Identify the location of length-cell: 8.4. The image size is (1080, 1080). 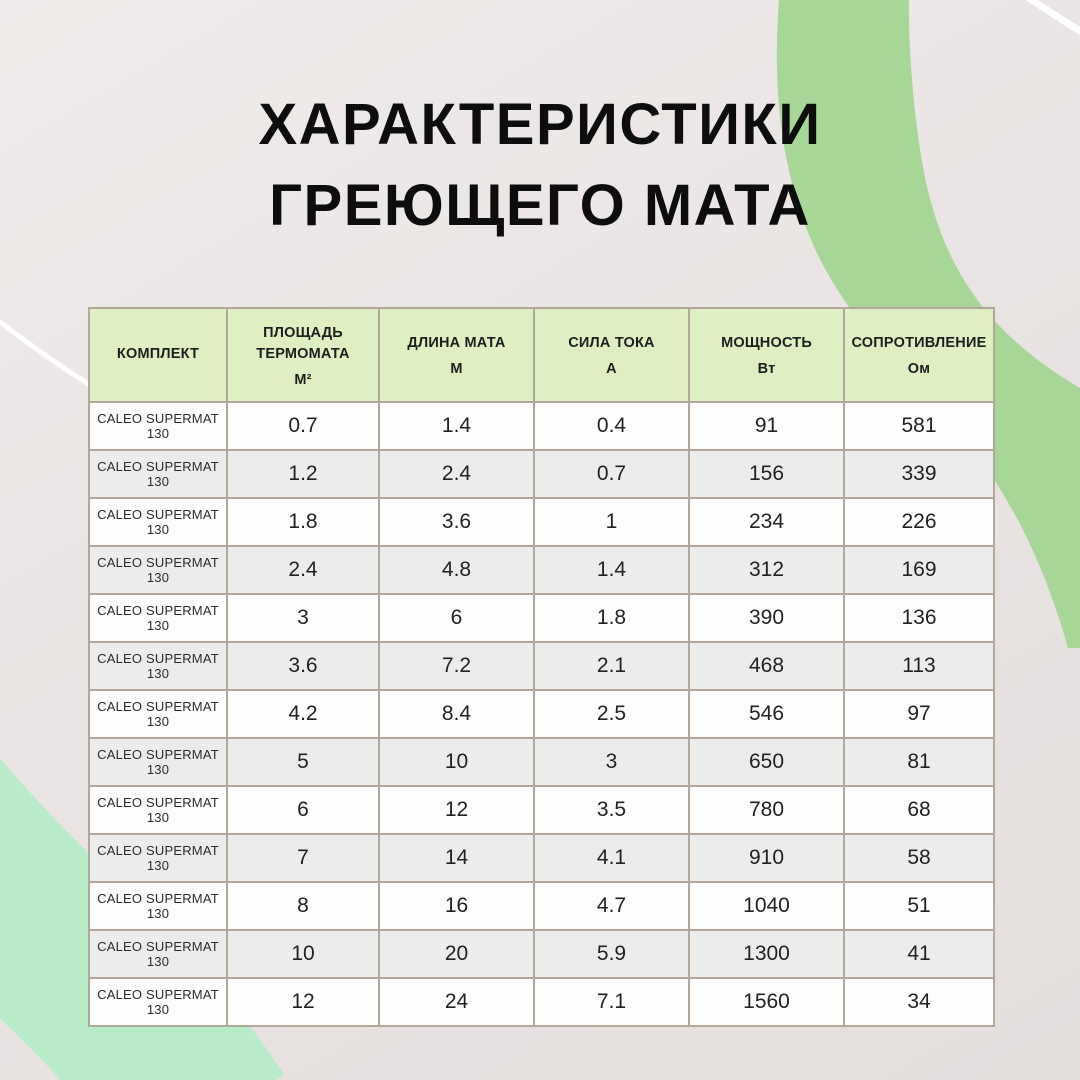
(456, 714).